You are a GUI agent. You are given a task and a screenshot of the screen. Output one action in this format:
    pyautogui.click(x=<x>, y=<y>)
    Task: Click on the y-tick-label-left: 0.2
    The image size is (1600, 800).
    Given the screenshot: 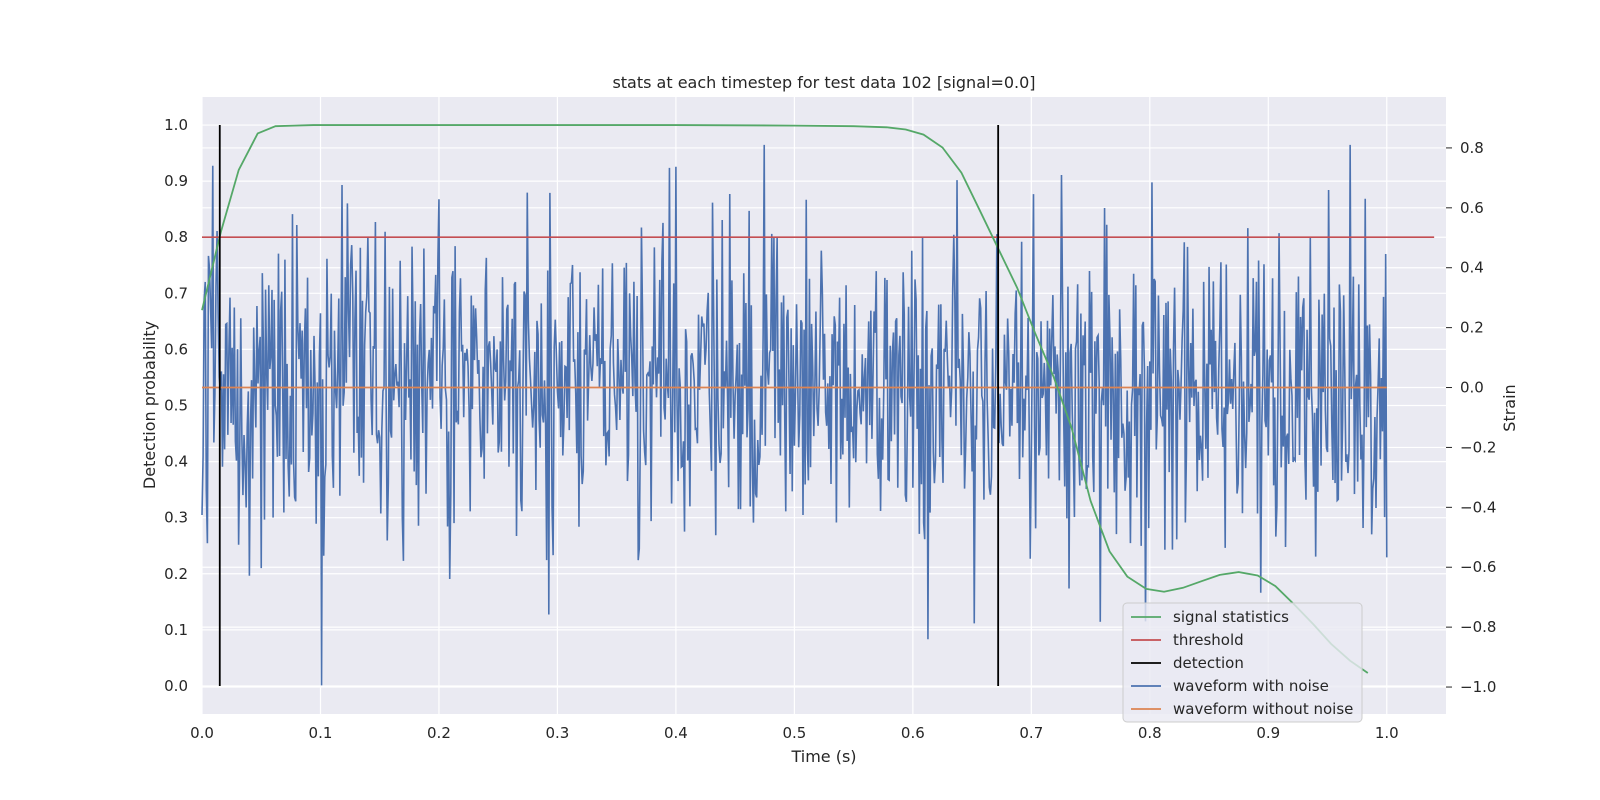 What is the action you would take?
    pyautogui.click(x=176, y=574)
    